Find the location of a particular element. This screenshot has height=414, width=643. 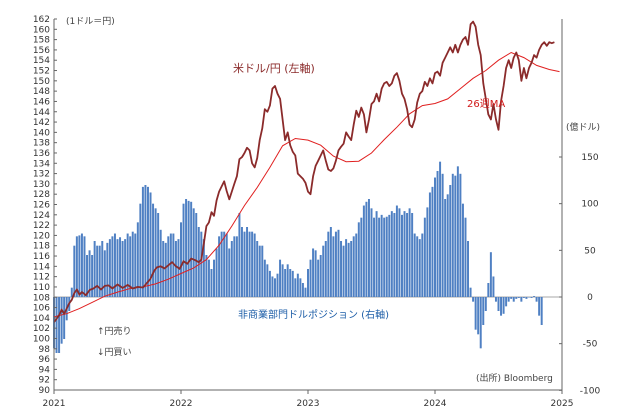

usdjpy-label: 米ドル/円 (左軸) is located at coordinates (274, 68).